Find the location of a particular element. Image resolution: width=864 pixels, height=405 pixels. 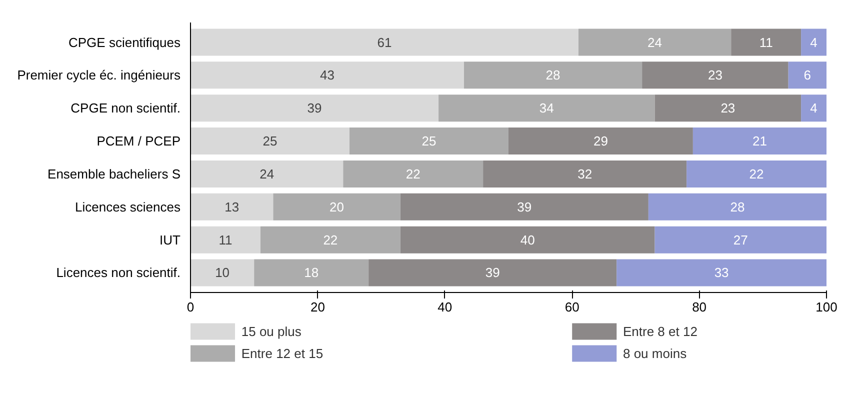

y-tick-label: Premier cycle éc. ingénieurs is located at coordinates (99, 75).